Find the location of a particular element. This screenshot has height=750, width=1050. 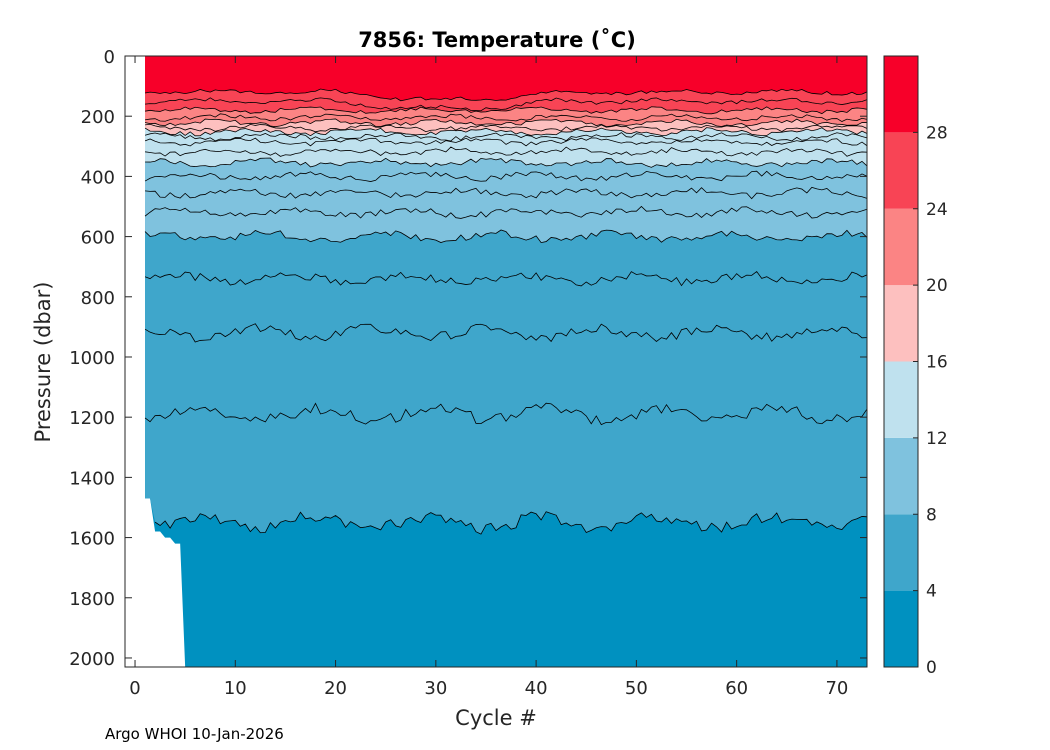

chart-title: 7856: Temperature (˚C) is located at coordinates (497, 40).